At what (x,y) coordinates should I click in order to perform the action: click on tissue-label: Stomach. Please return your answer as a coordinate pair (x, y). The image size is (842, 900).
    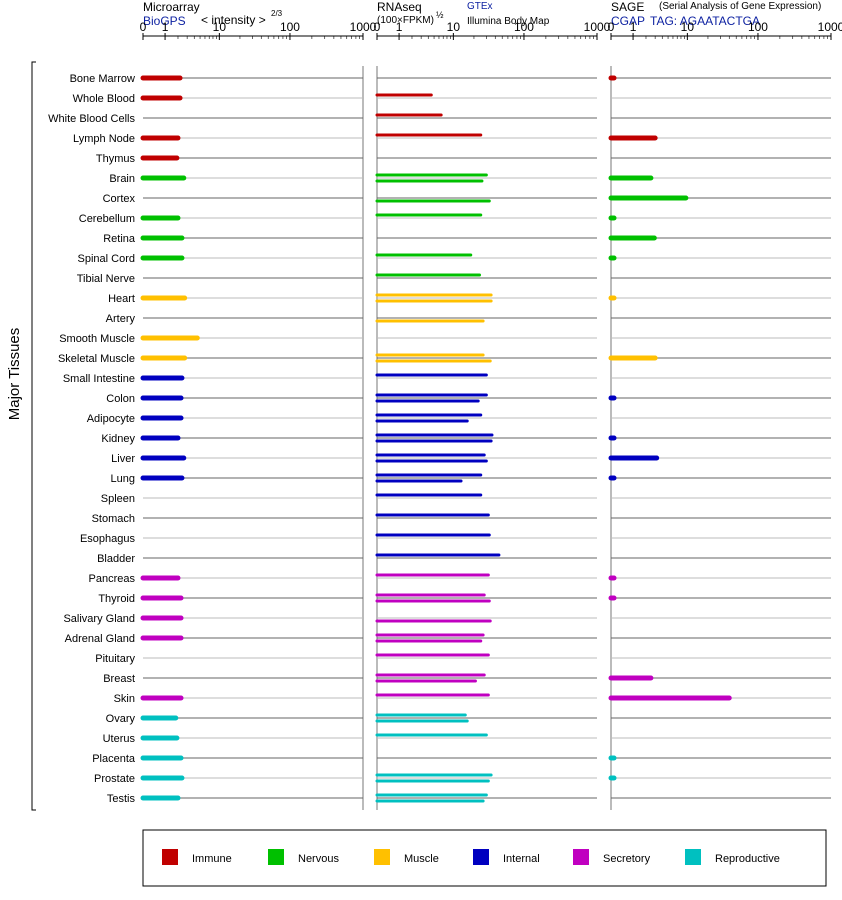
    Looking at the image, I should click on (113, 519).